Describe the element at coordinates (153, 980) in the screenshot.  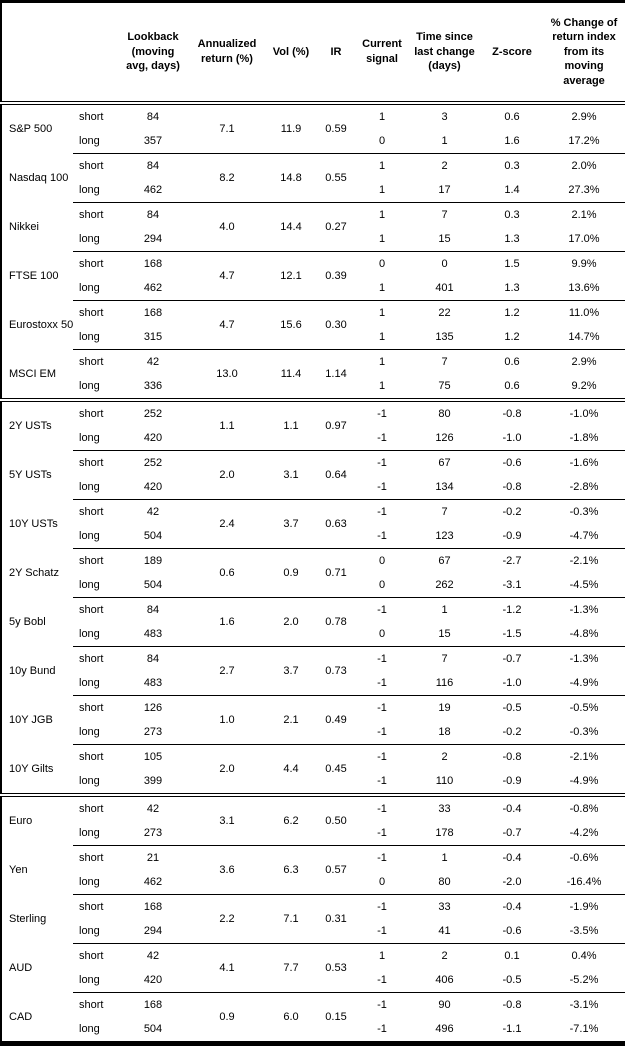
I see `cell-lookback: 420` at that location.